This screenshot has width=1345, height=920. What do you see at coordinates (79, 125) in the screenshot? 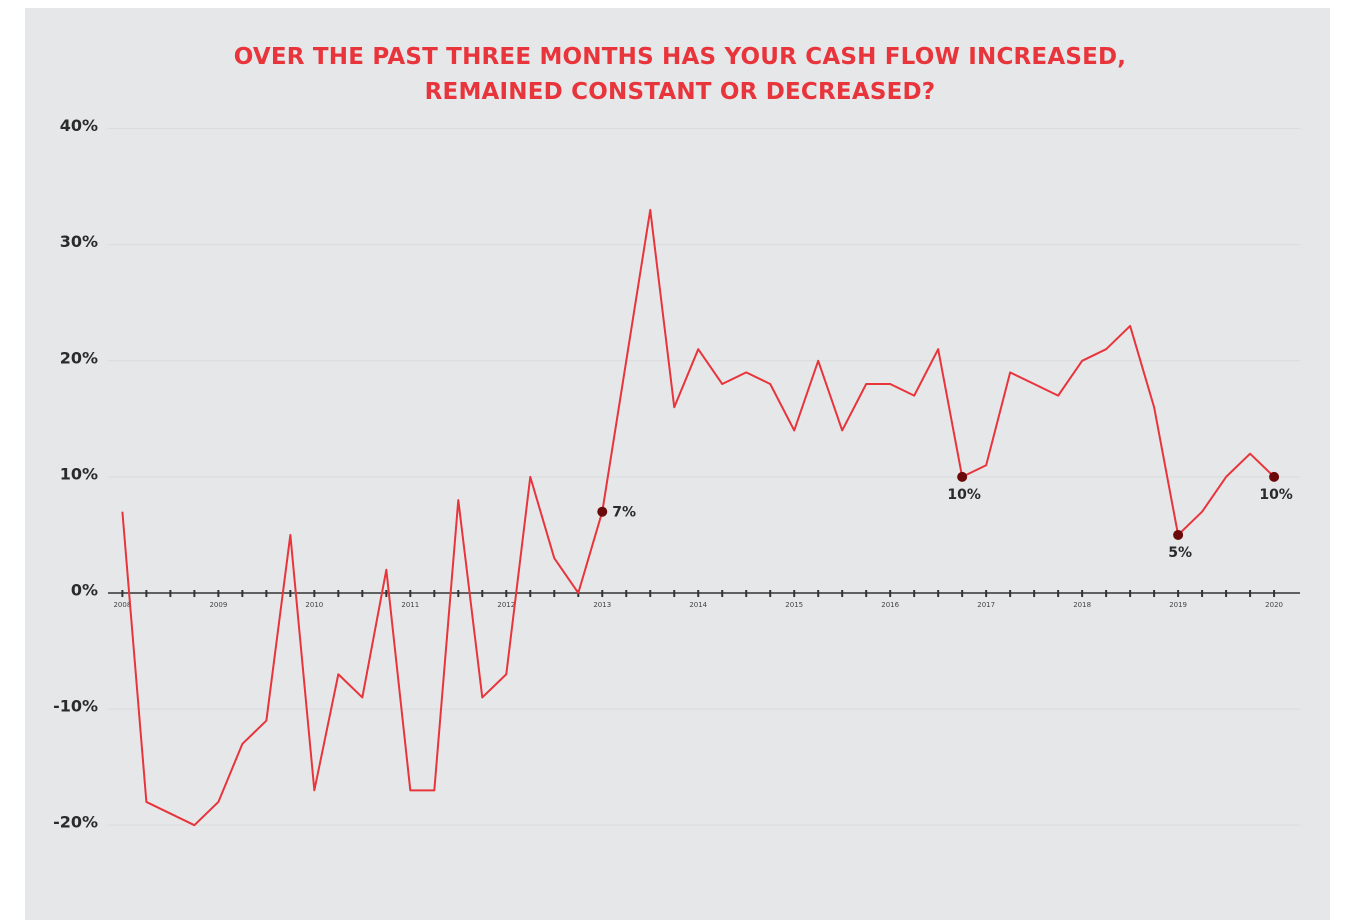
I see `y-tick-label: 40%` at bounding box center [79, 125].